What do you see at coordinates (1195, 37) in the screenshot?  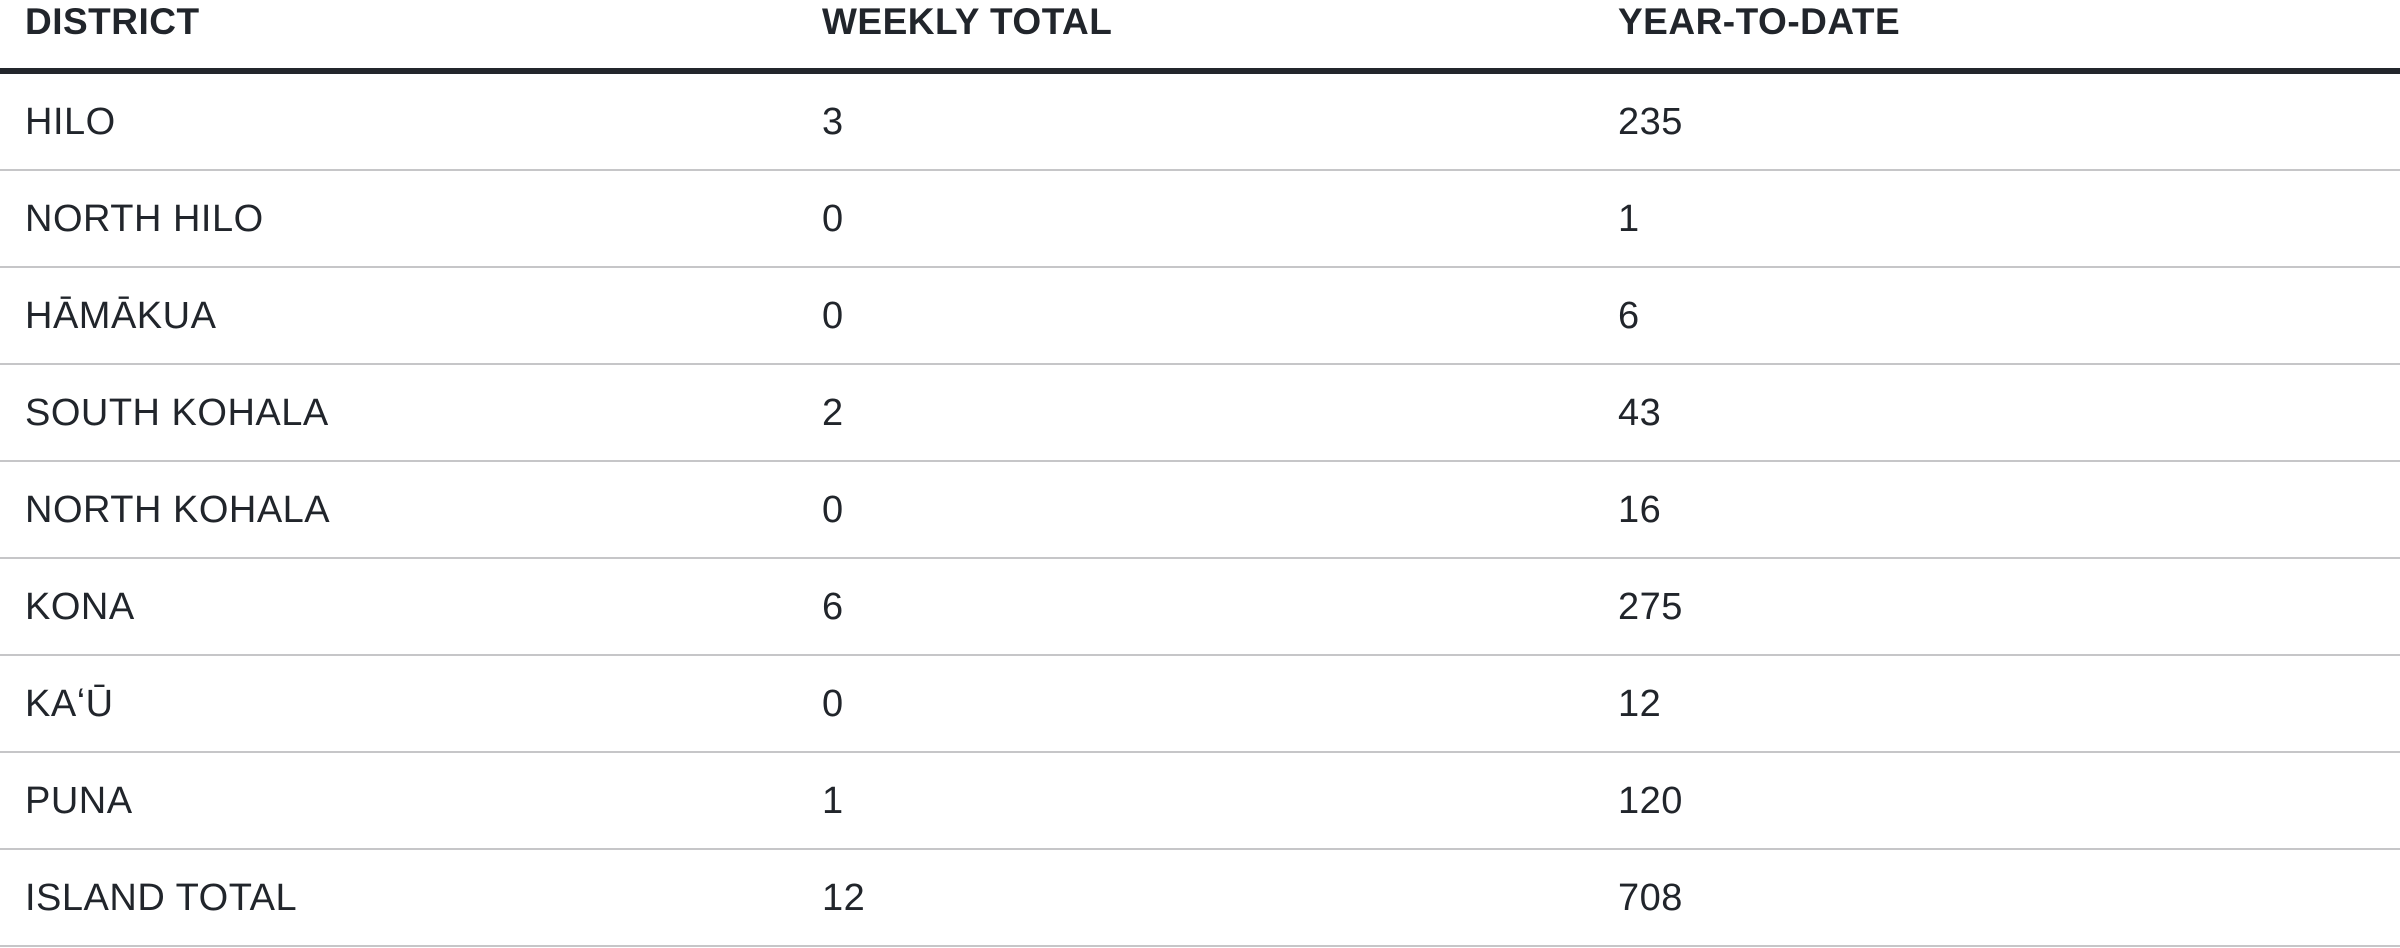 I see `column-header-weekly-total: WEEKLY TOTAL` at bounding box center [1195, 37].